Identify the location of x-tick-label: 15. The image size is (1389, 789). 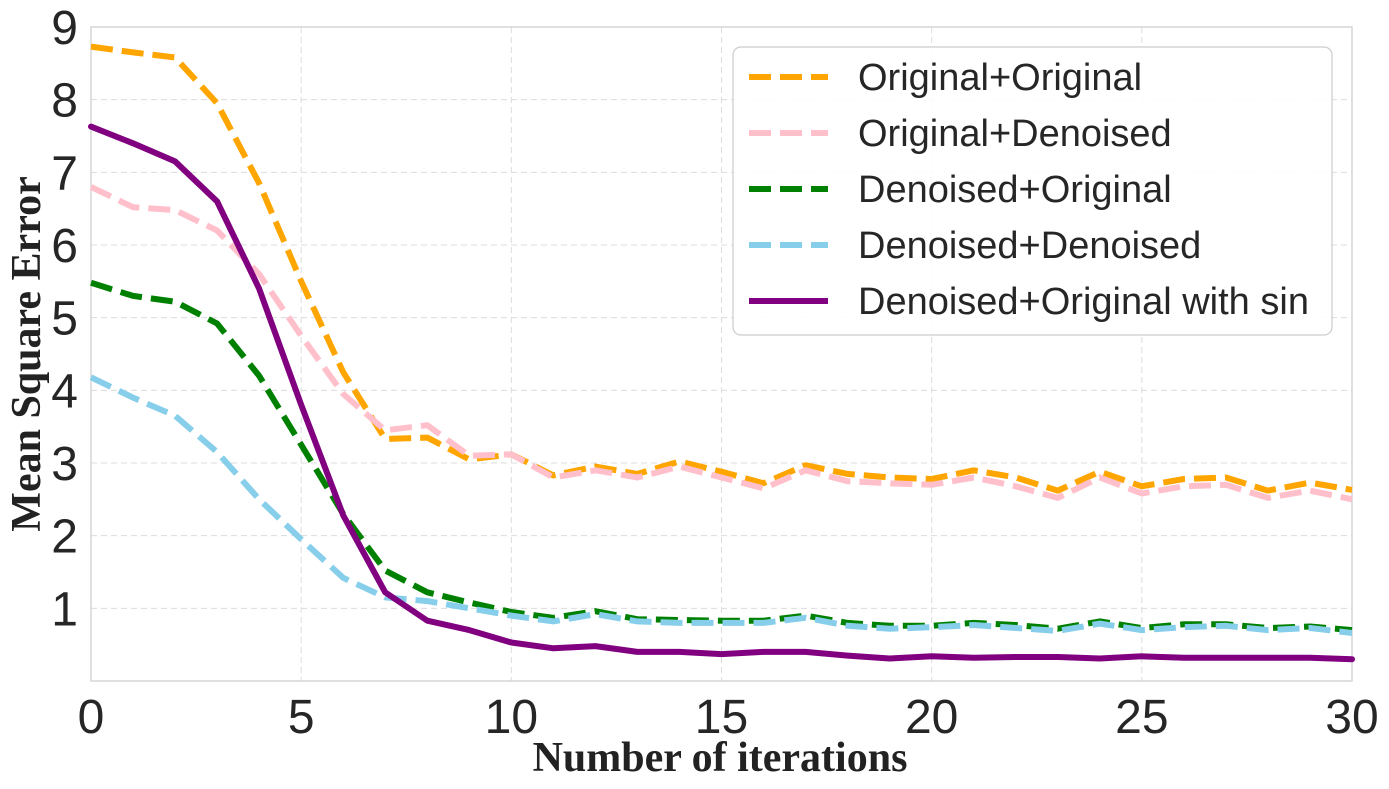
(721, 717).